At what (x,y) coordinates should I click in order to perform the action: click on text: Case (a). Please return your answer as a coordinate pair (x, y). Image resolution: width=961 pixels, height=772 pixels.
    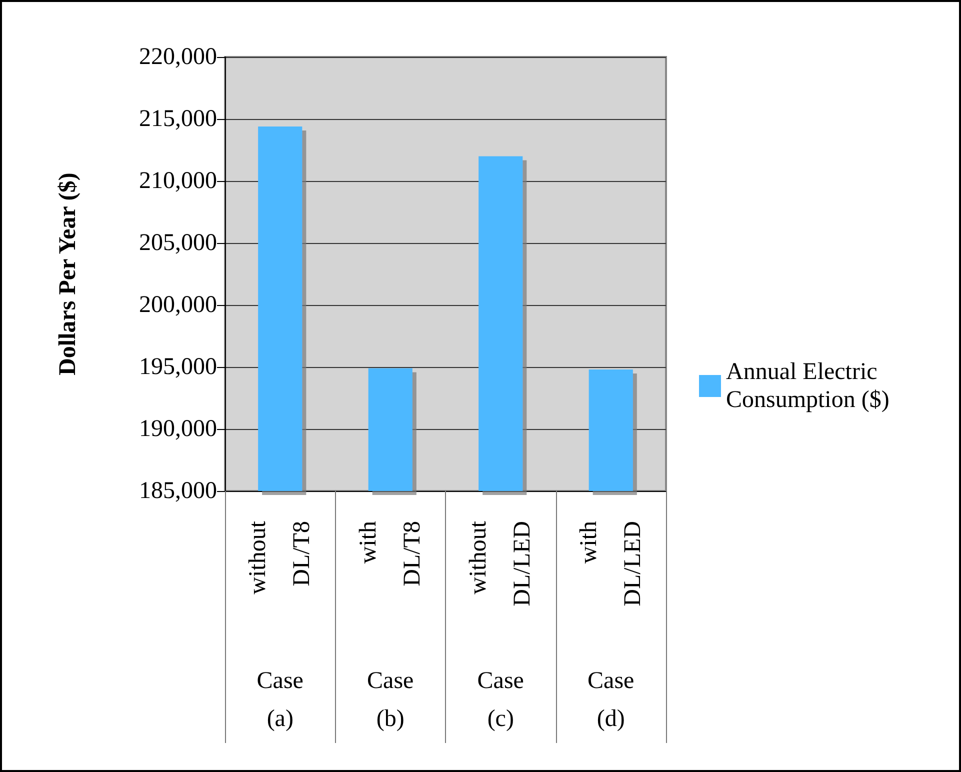
    Looking at the image, I should click on (280, 700).